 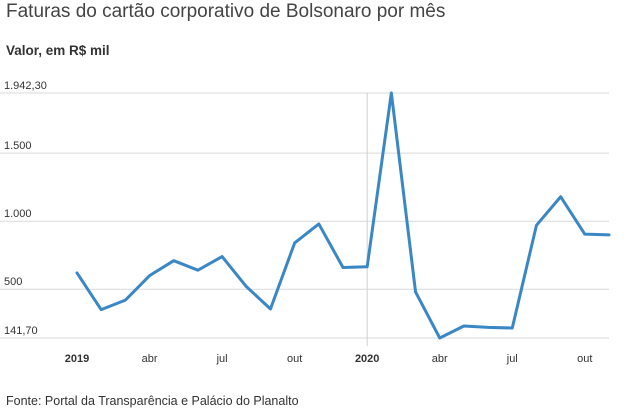 I want to click on x-tick-label-6: jul, so click(x=512, y=359).